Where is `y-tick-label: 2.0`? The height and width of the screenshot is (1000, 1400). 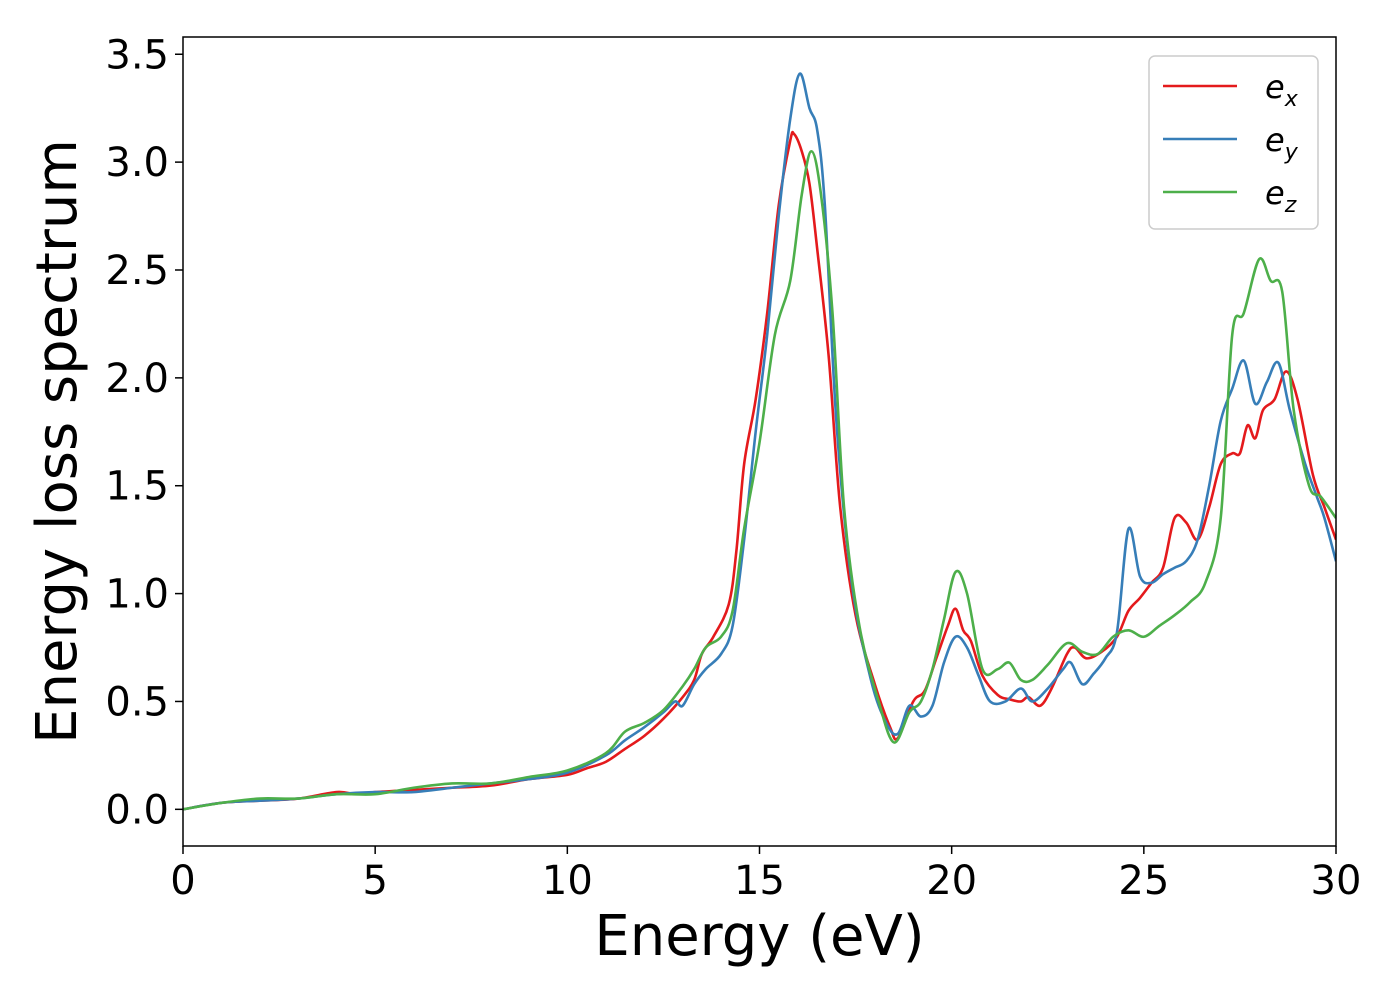
y-tick-label: 2.0 is located at coordinates (137, 379).